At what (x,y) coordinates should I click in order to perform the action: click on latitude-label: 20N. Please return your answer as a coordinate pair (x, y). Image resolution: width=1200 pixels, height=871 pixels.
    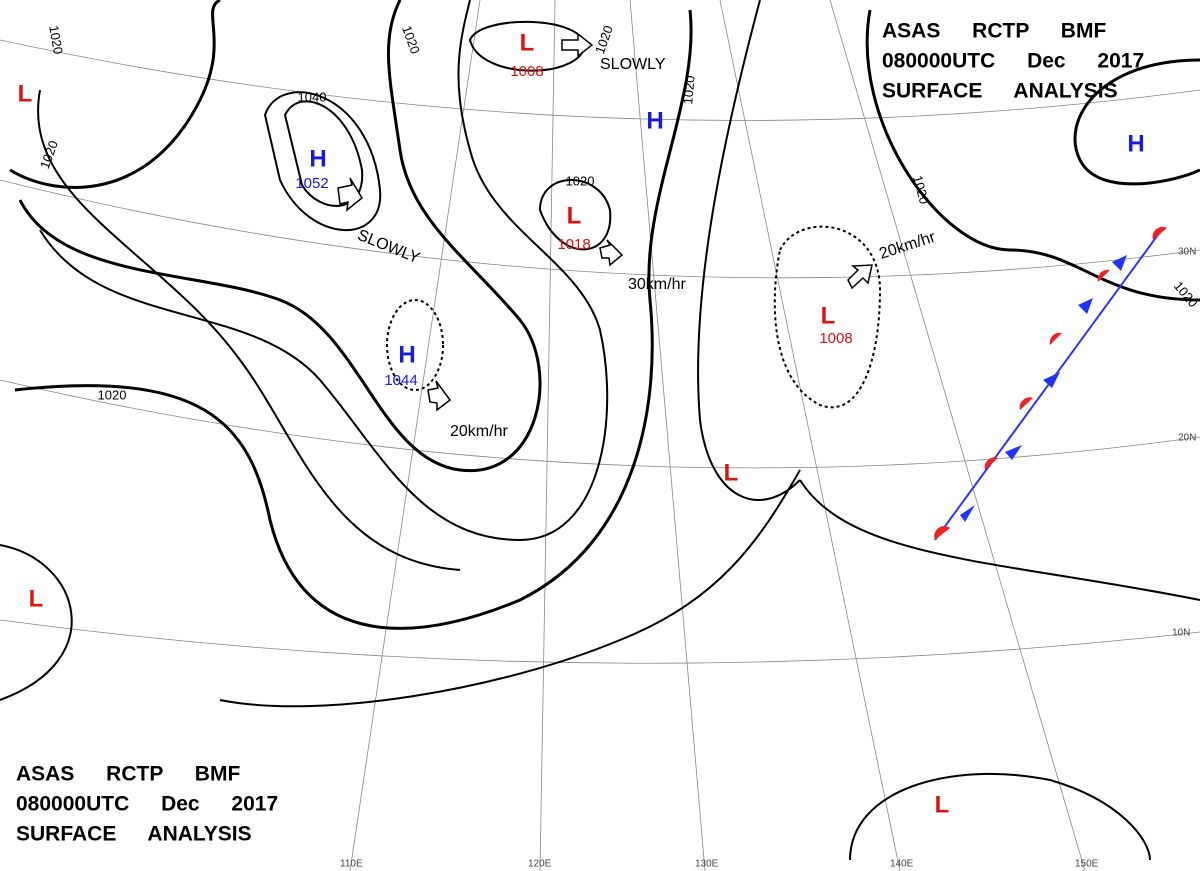
    Looking at the image, I should click on (1187, 438).